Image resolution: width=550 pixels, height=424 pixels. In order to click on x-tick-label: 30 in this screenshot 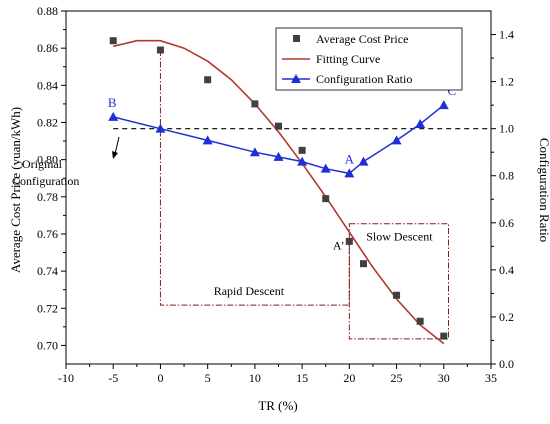, I will do `click(444, 378)`.